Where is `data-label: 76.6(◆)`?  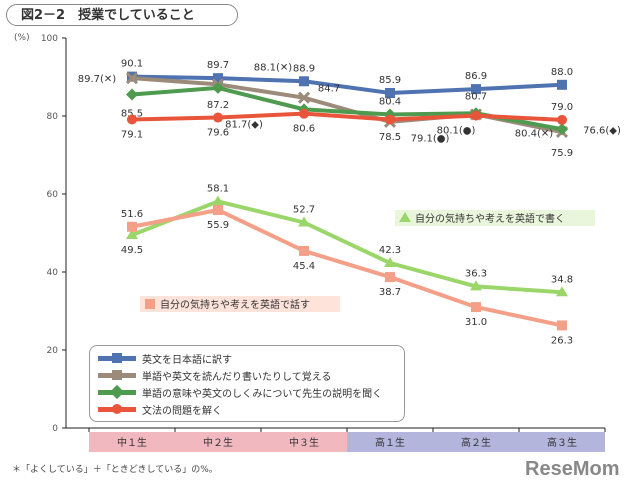
data-label: 76.6(◆) is located at coordinates (602, 130).